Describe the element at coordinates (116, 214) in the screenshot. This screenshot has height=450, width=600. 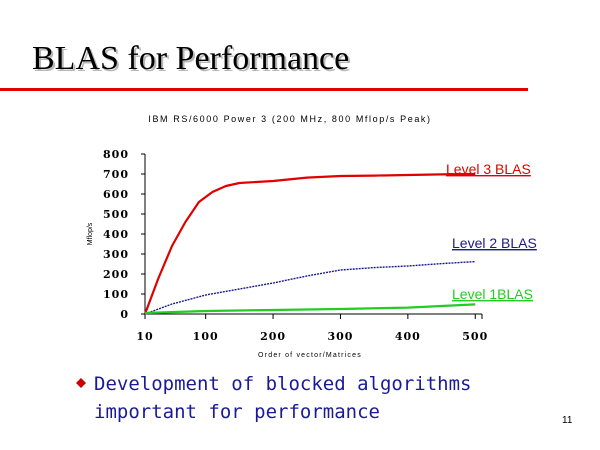
I see `y-tick-label: 500` at that location.